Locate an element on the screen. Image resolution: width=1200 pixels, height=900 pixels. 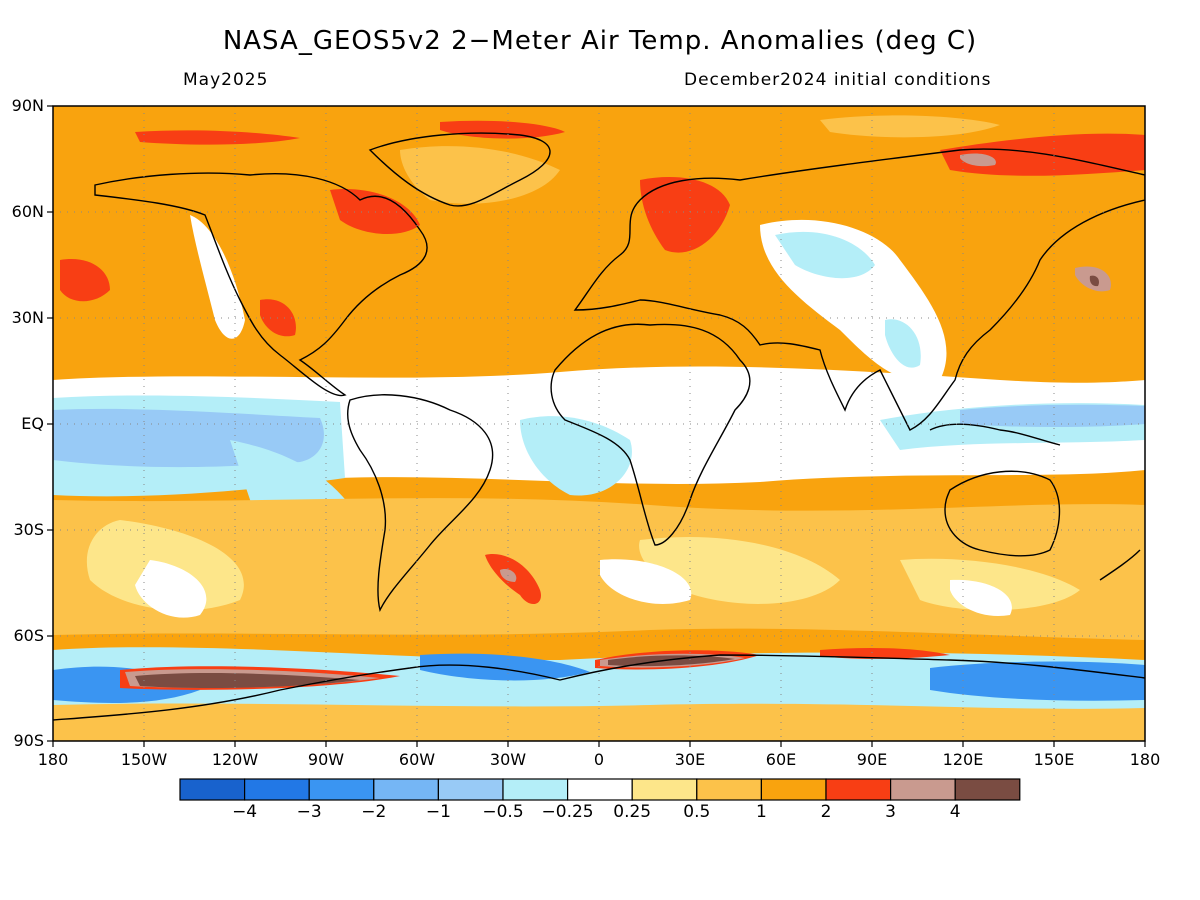
lat-label-90n: 90N is located at coordinates (27, 105).